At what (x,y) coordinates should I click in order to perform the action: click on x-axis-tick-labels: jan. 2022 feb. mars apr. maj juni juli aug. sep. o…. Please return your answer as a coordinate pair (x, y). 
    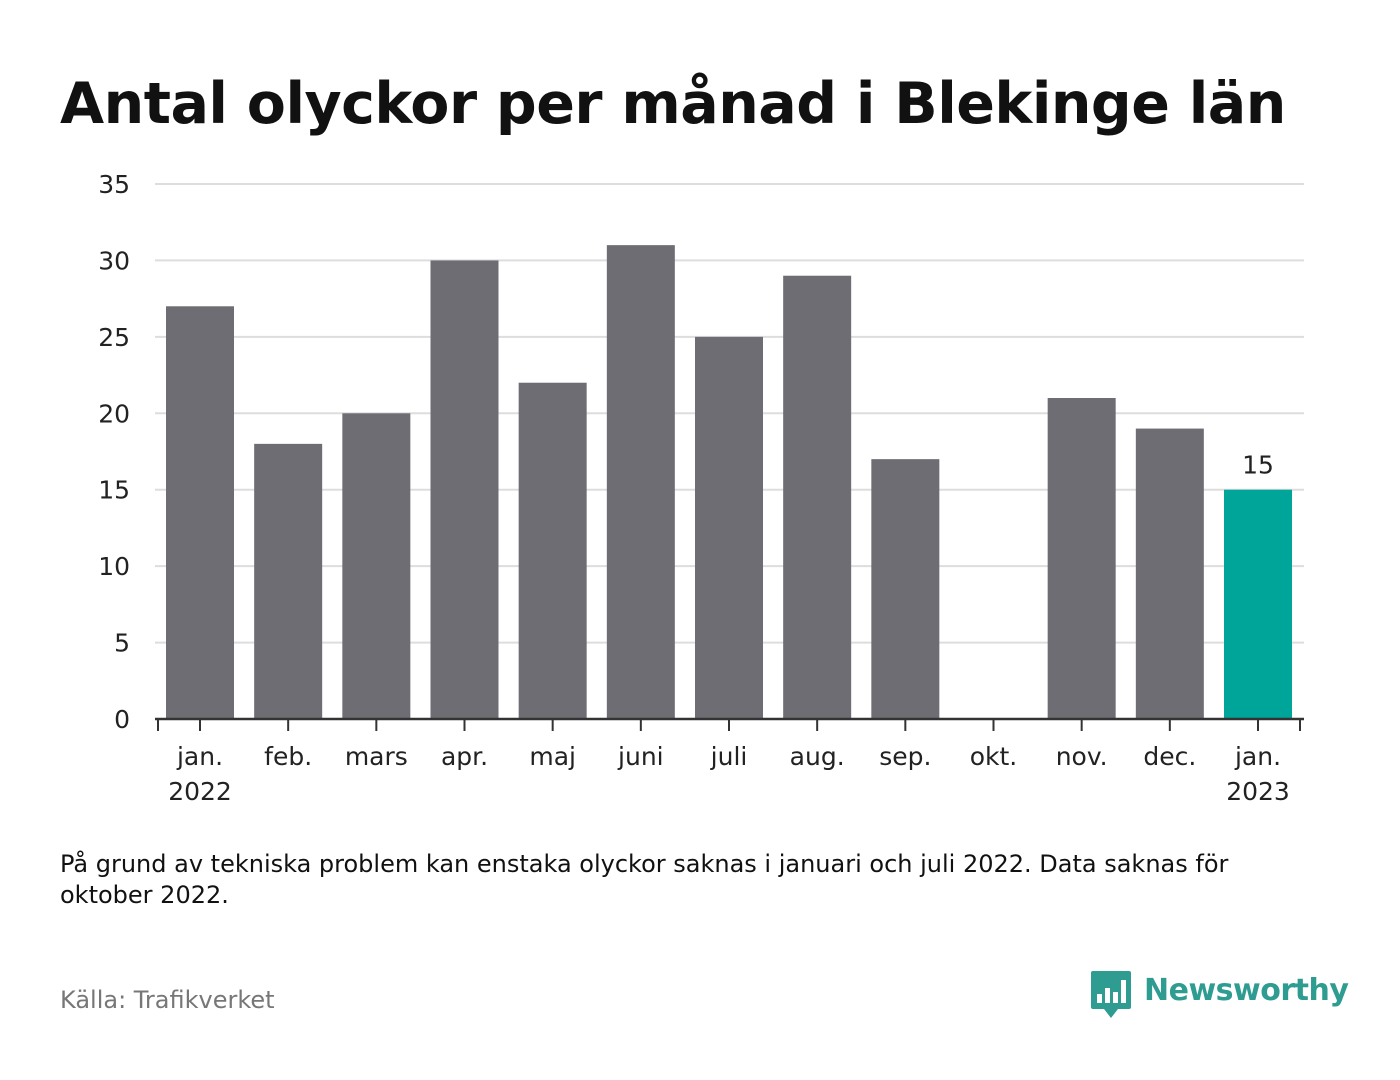
    Looking at the image, I should click on (729, 774).